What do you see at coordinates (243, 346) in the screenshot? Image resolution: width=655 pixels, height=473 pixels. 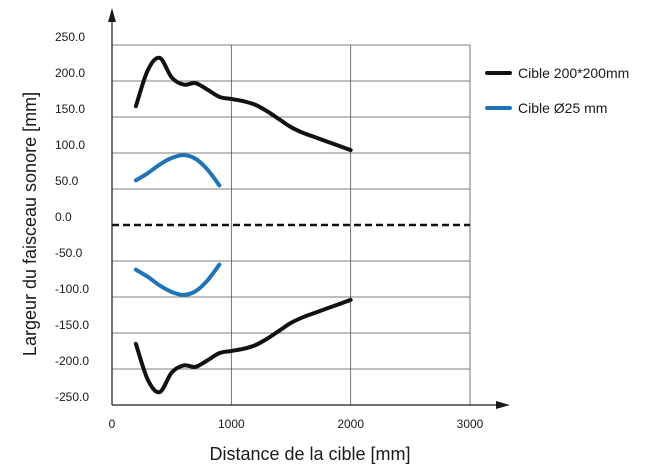 I see `series-line-0-lower` at bounding box center [243, 346].